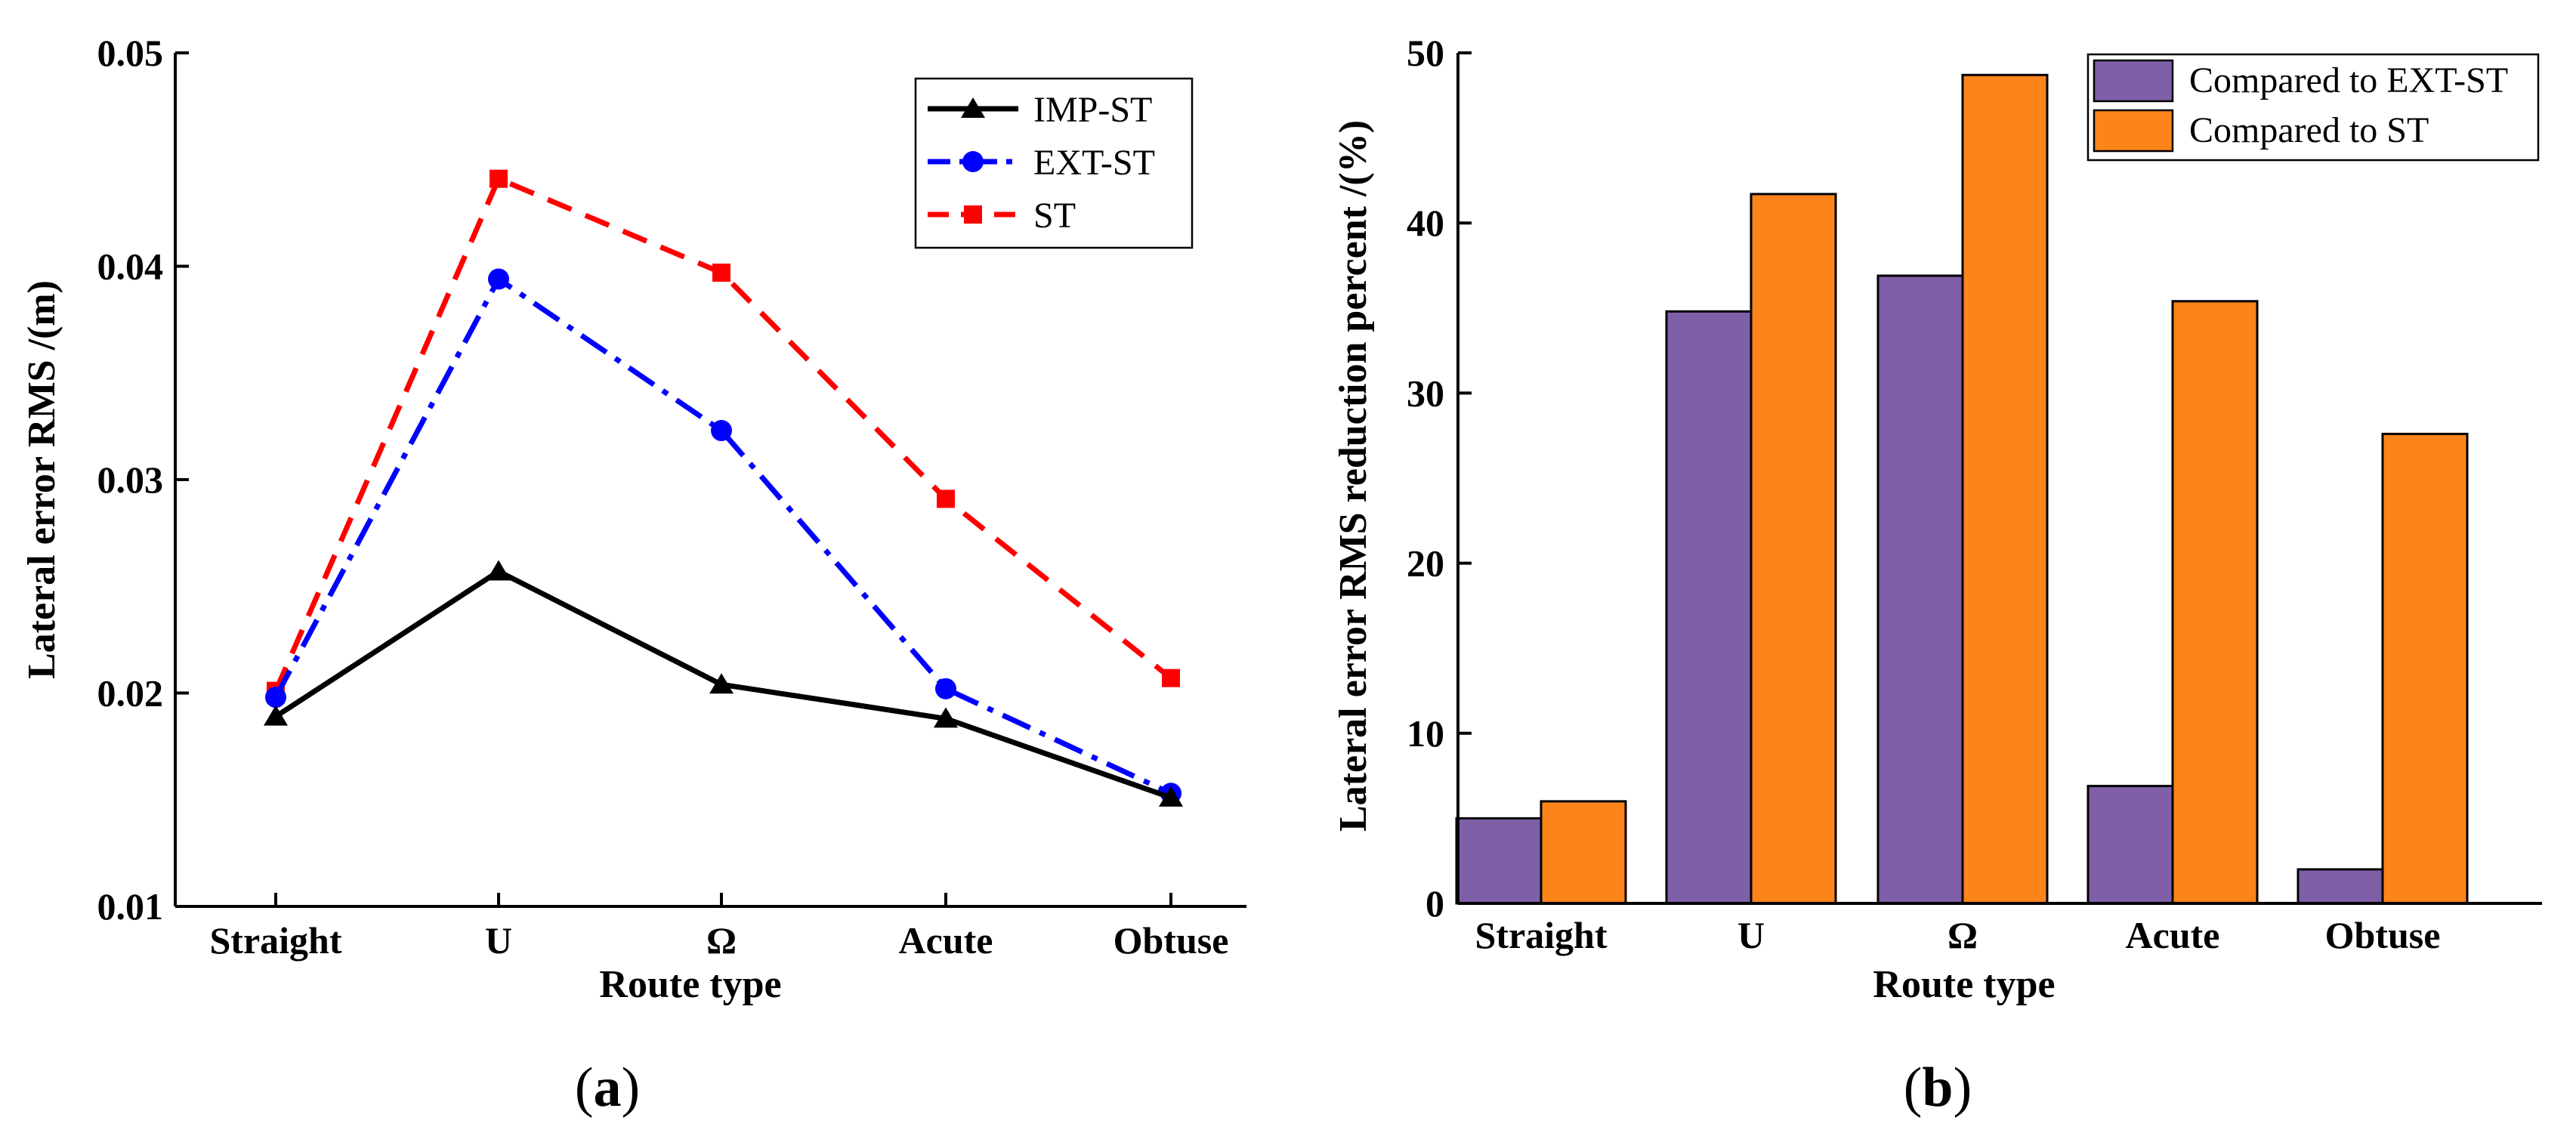 The width and height of the screenshot is (2576, 1133). I want to click on line-chart-y-tick-label: 0.03, so click(130, 479).